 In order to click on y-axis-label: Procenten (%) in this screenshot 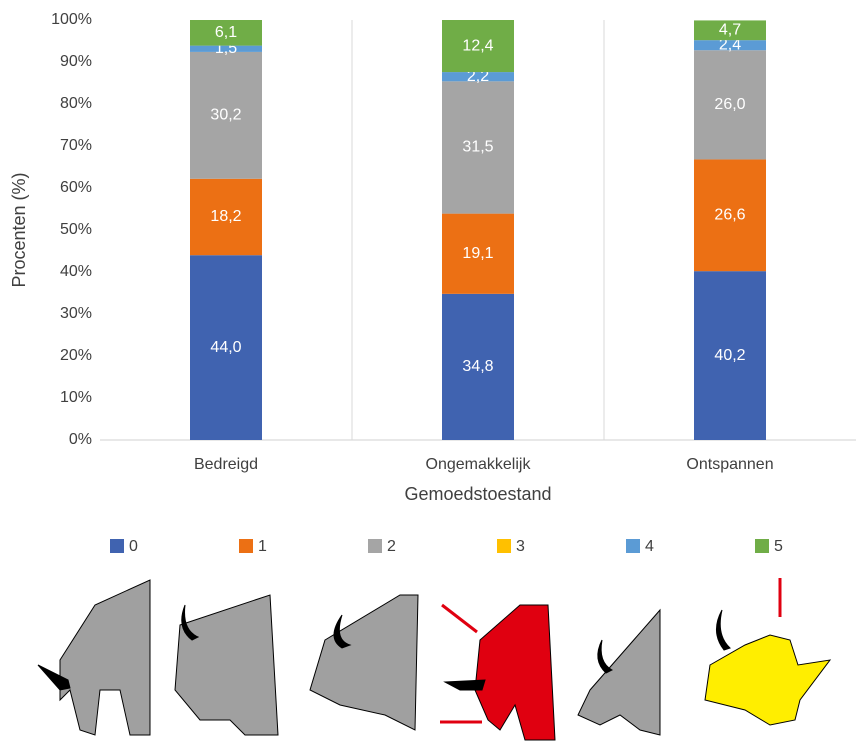, I will do `click(19, 229)`.